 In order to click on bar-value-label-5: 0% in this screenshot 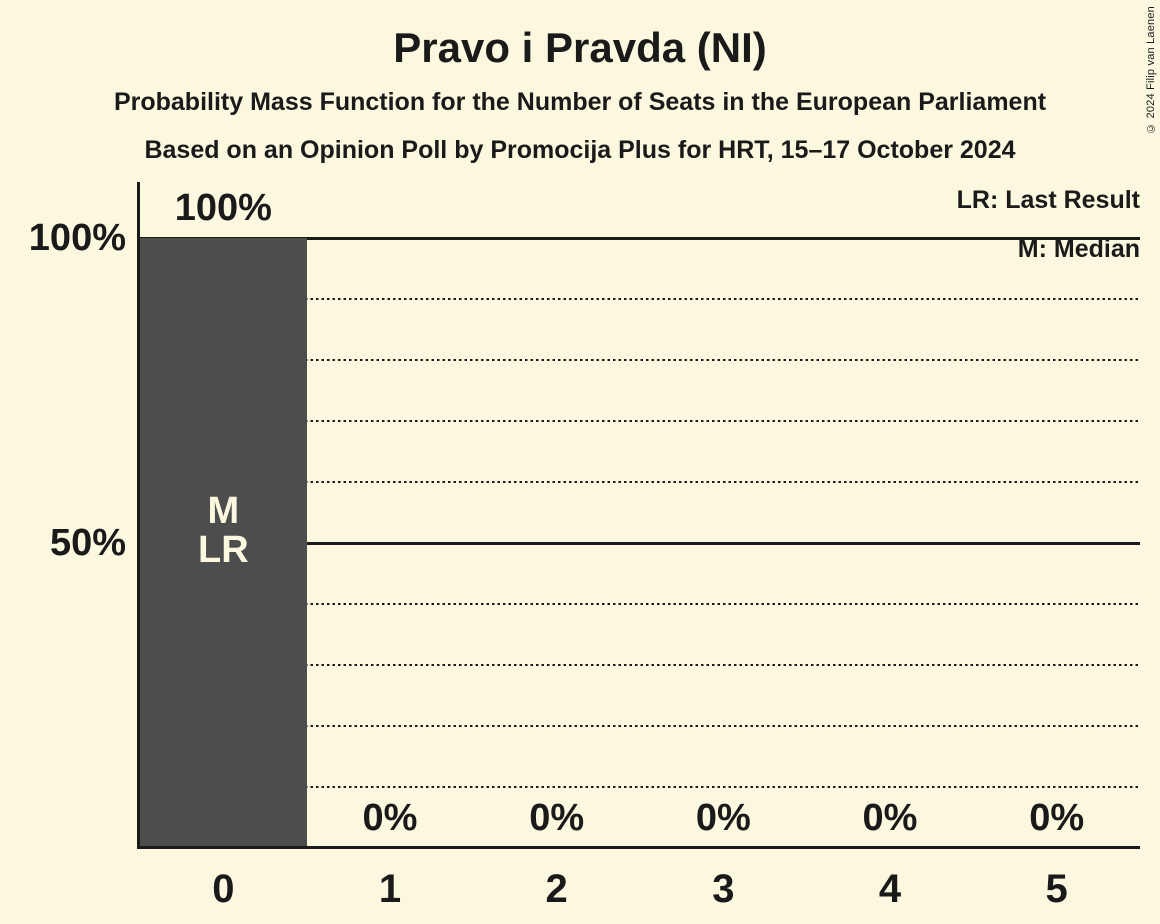, I will do `click(1057, 818)`.